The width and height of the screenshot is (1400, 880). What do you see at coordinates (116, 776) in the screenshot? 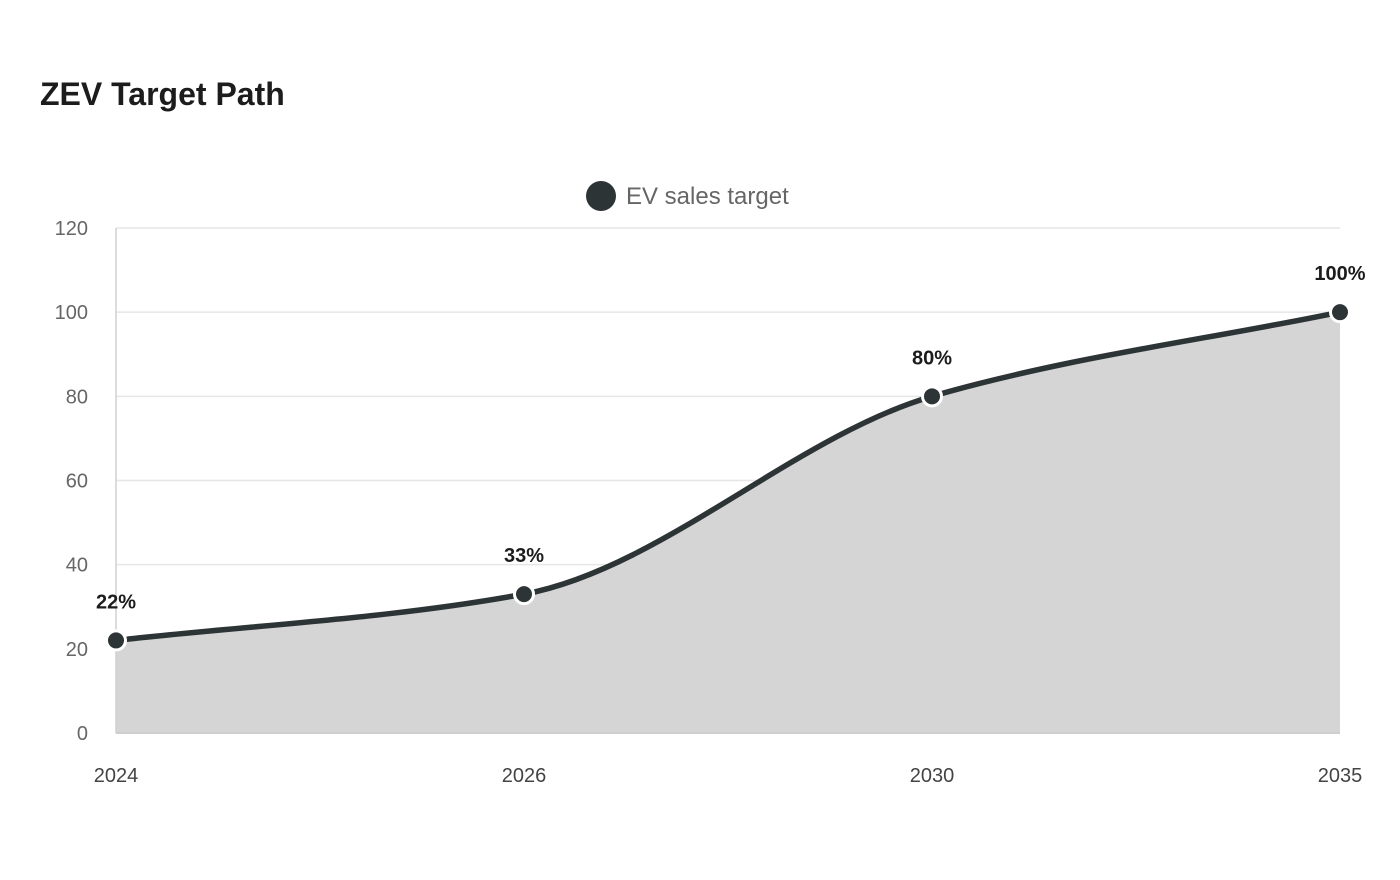
I see `x-tick-label: 2024` at bounding box center [116, 776].